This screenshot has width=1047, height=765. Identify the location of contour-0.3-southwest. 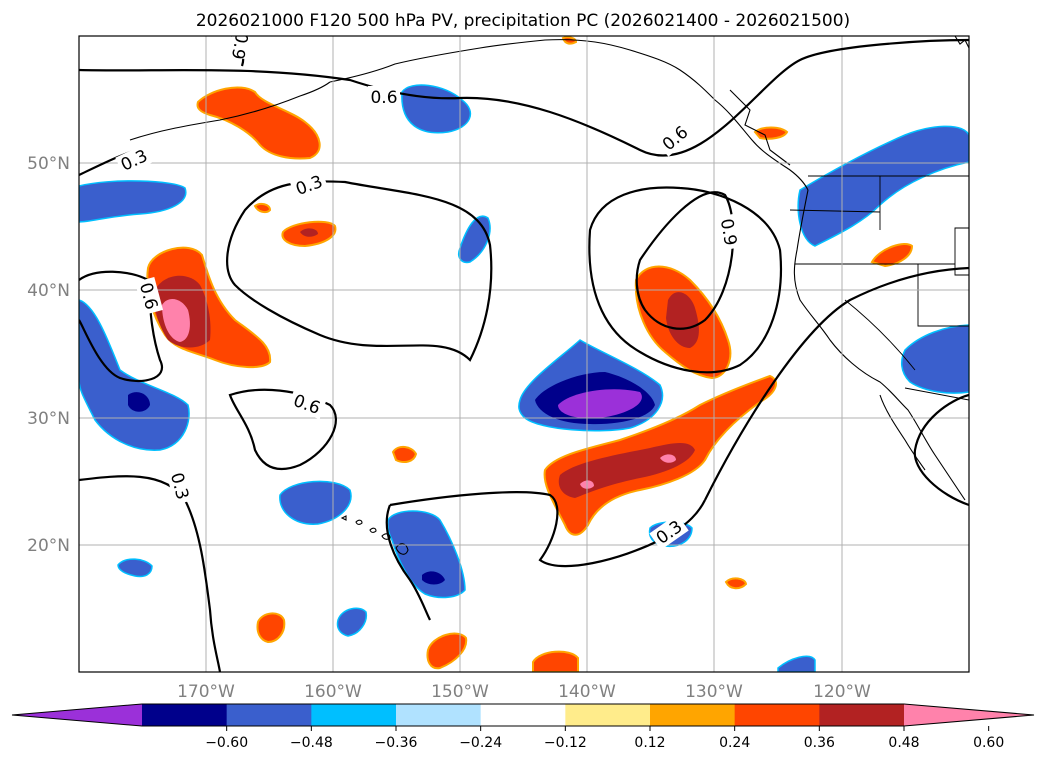
(150, 573).